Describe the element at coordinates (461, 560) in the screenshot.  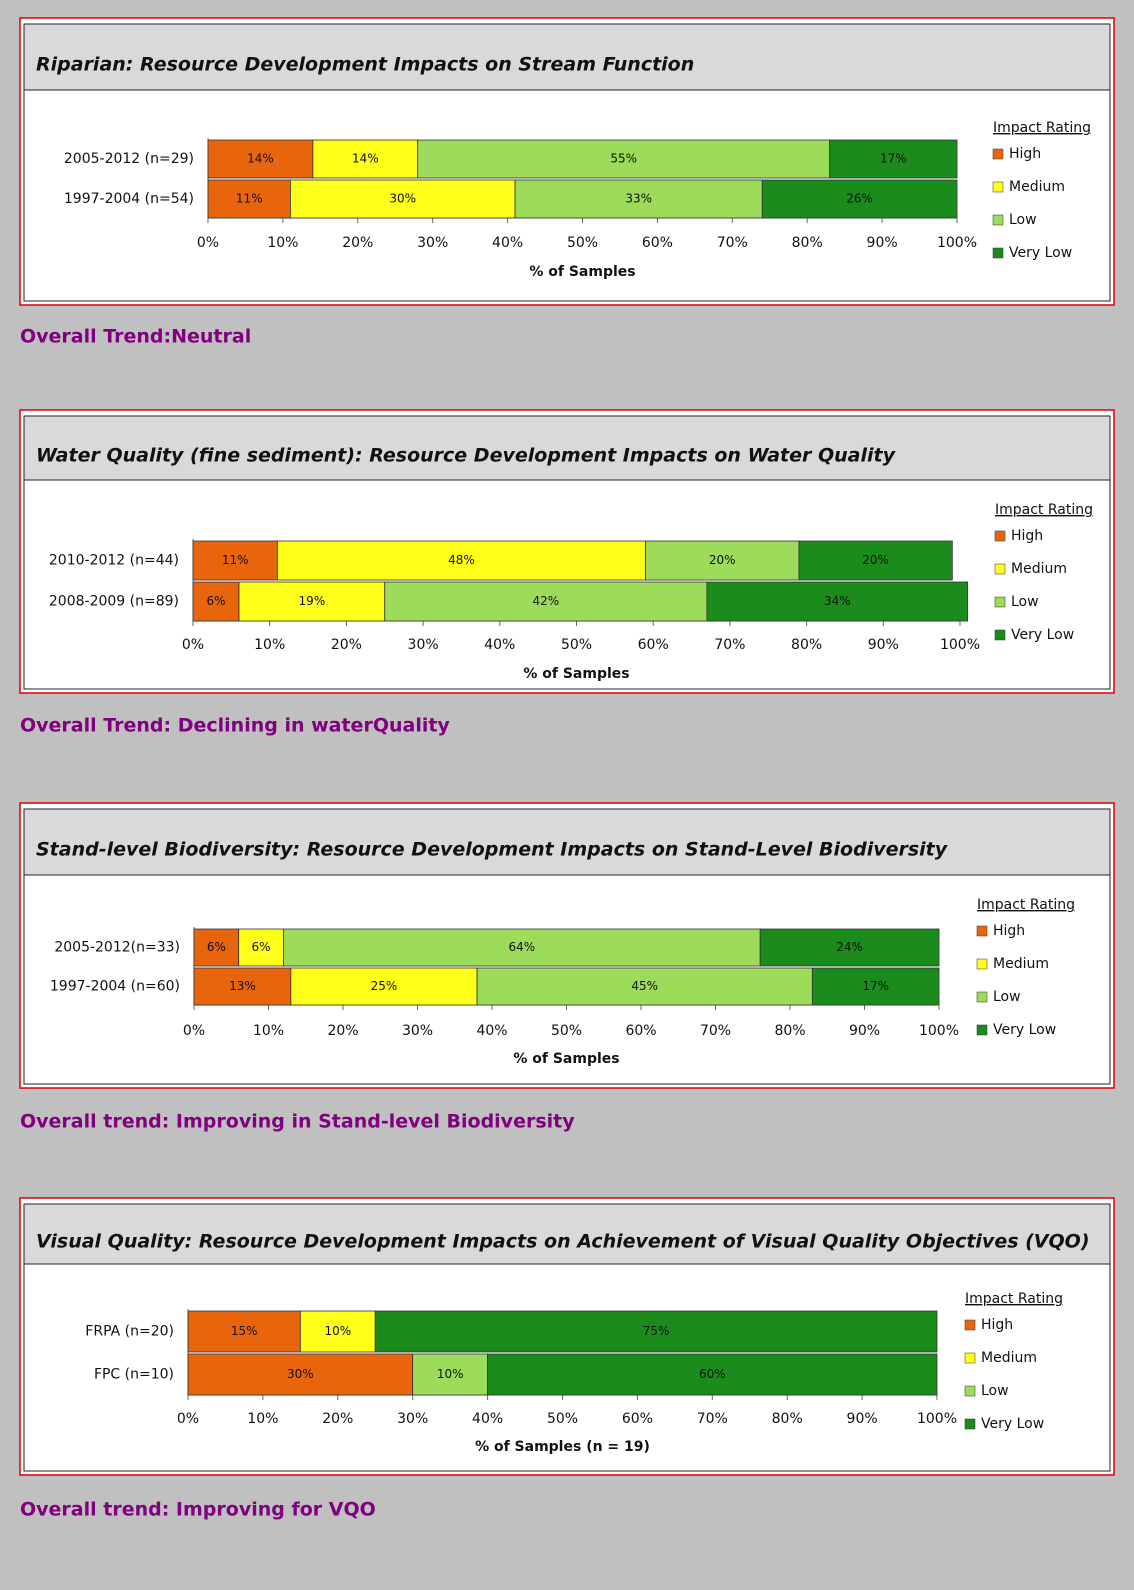
I see `value-label: 48%` at that location.